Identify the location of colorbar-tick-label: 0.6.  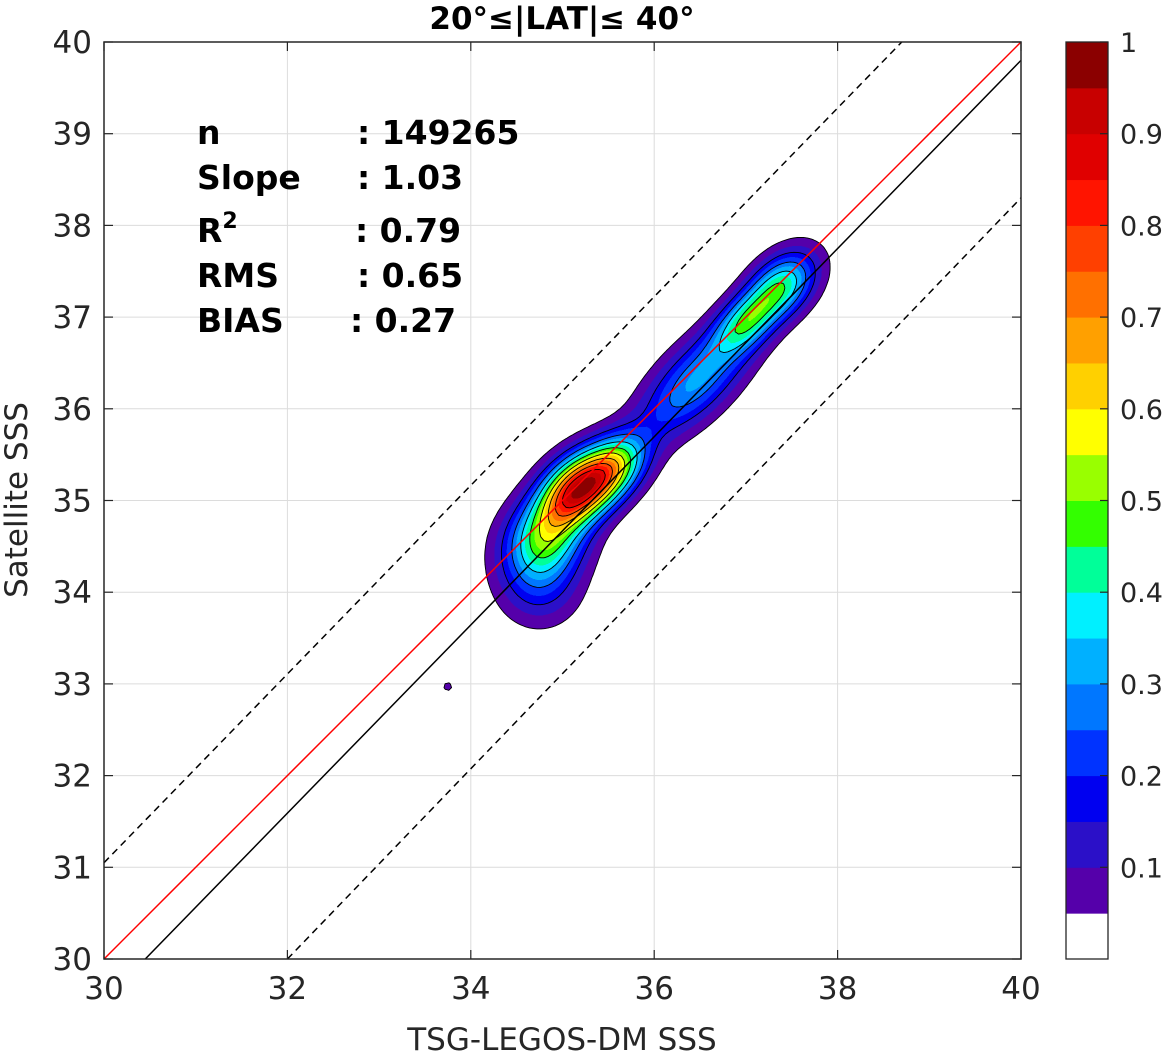
(1141, 410).